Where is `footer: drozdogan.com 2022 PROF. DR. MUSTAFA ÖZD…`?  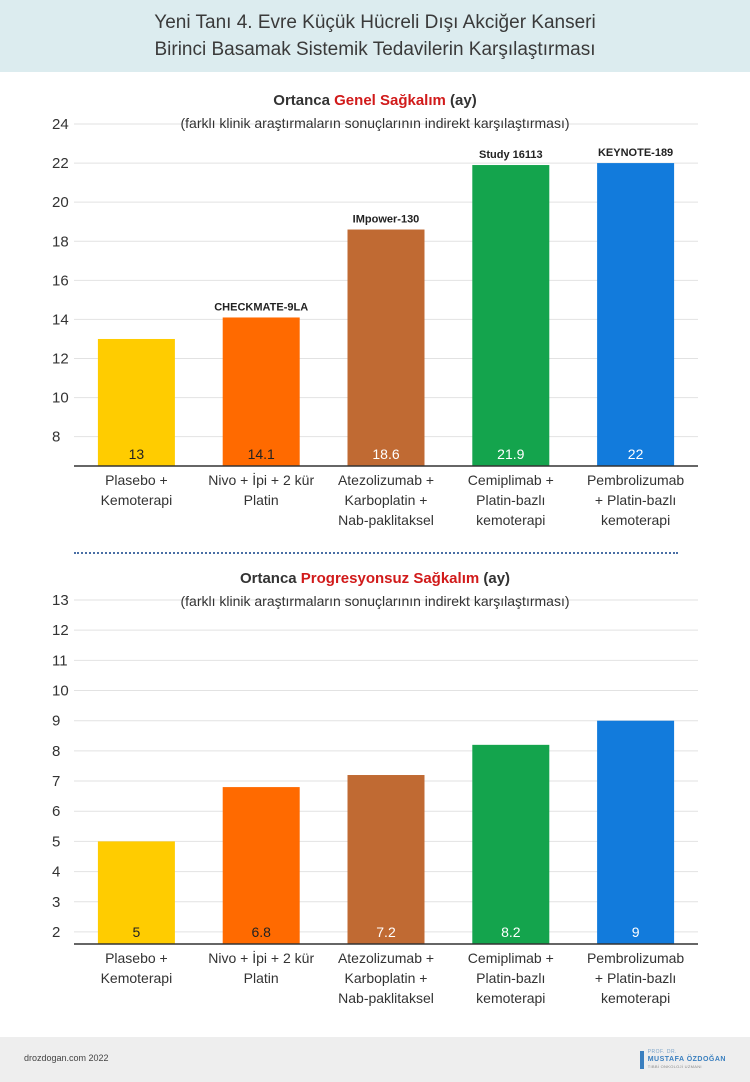
footer: drozdogan.com 2022 PROF. DR. MUSTAFA ÖZD… is located at coordinates (375, 1059).